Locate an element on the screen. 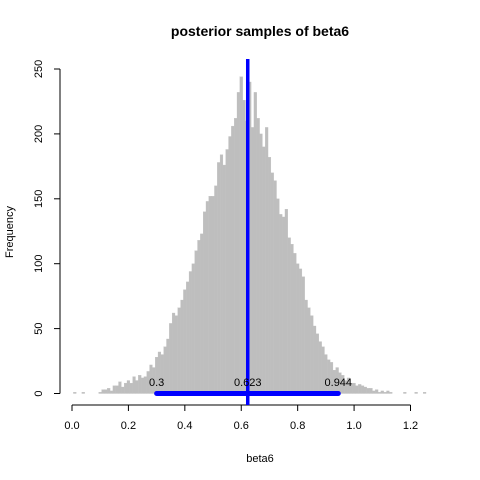  x-tick-label: 0.2 is located at coordinates (128, 426).